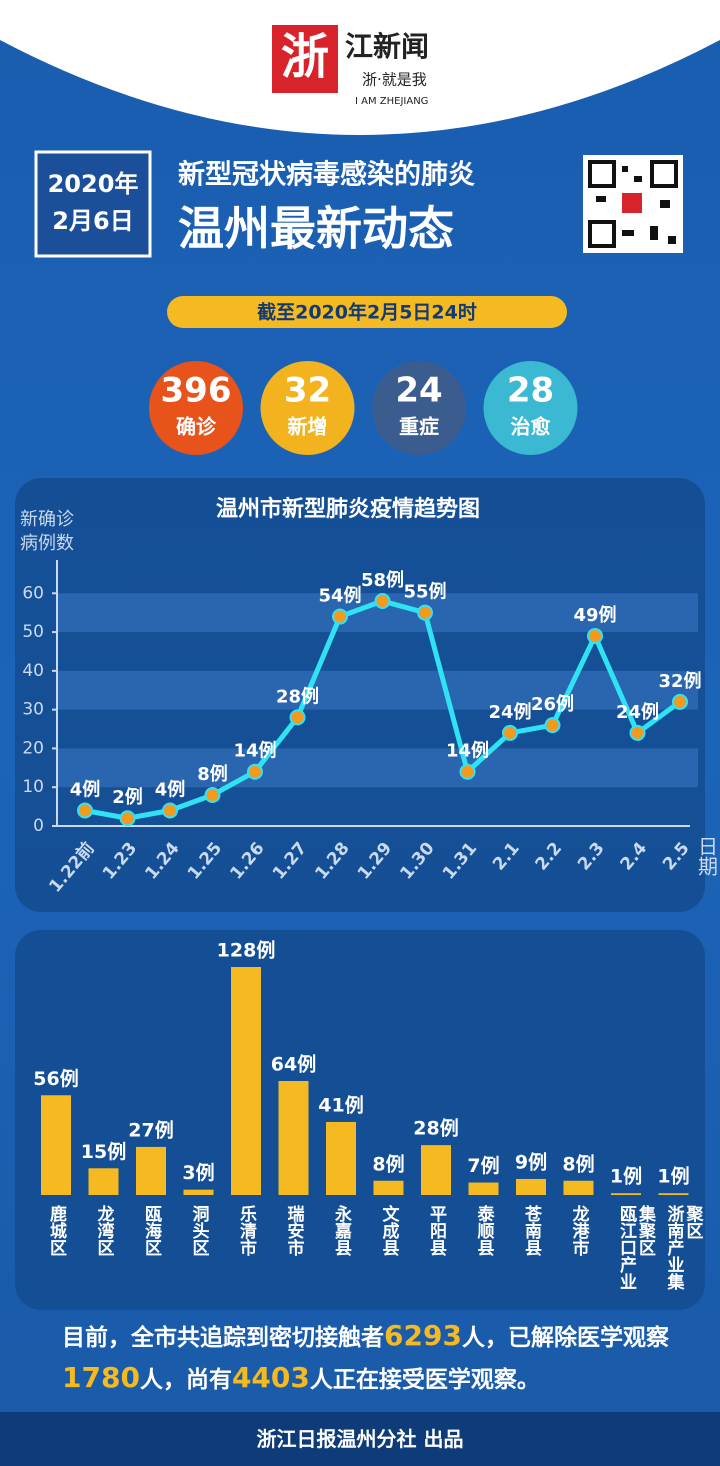  What do you see at coordinates (531, 1161) in the screenshot?
I see `value-label: 9例` at bounding box center [531, 1161].